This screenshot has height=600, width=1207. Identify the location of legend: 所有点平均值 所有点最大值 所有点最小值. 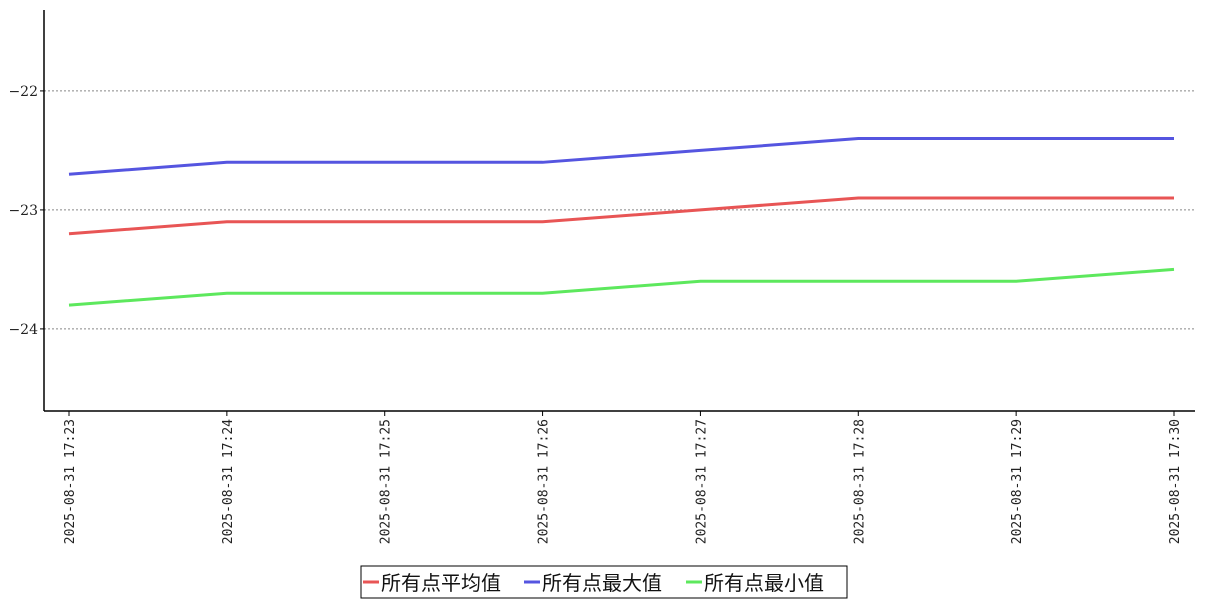
(604, 582).